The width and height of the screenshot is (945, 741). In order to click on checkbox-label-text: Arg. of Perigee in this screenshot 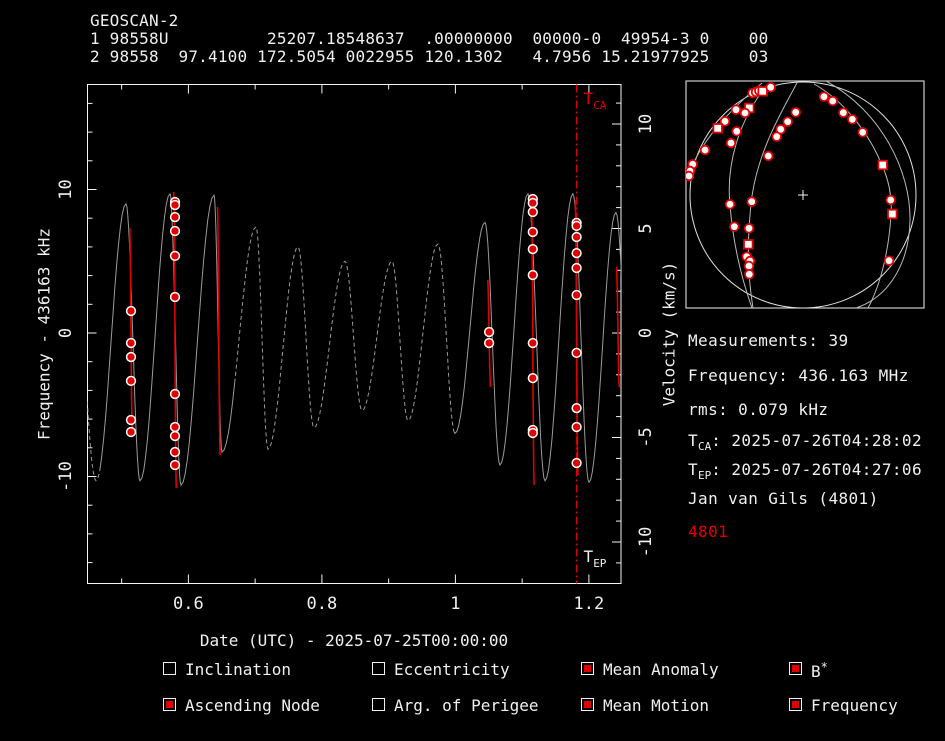, I will do `click(466, 705)`.